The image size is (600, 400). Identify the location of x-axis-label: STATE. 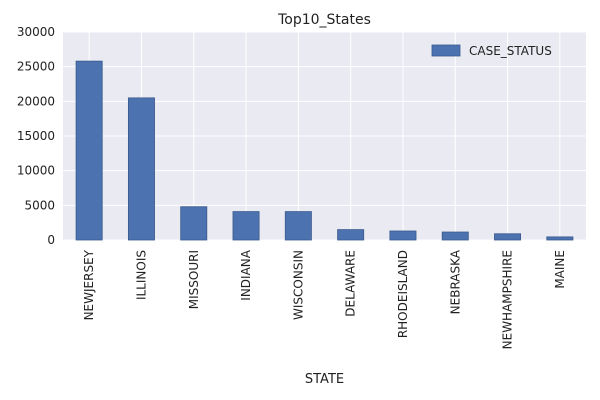
(324, 379).